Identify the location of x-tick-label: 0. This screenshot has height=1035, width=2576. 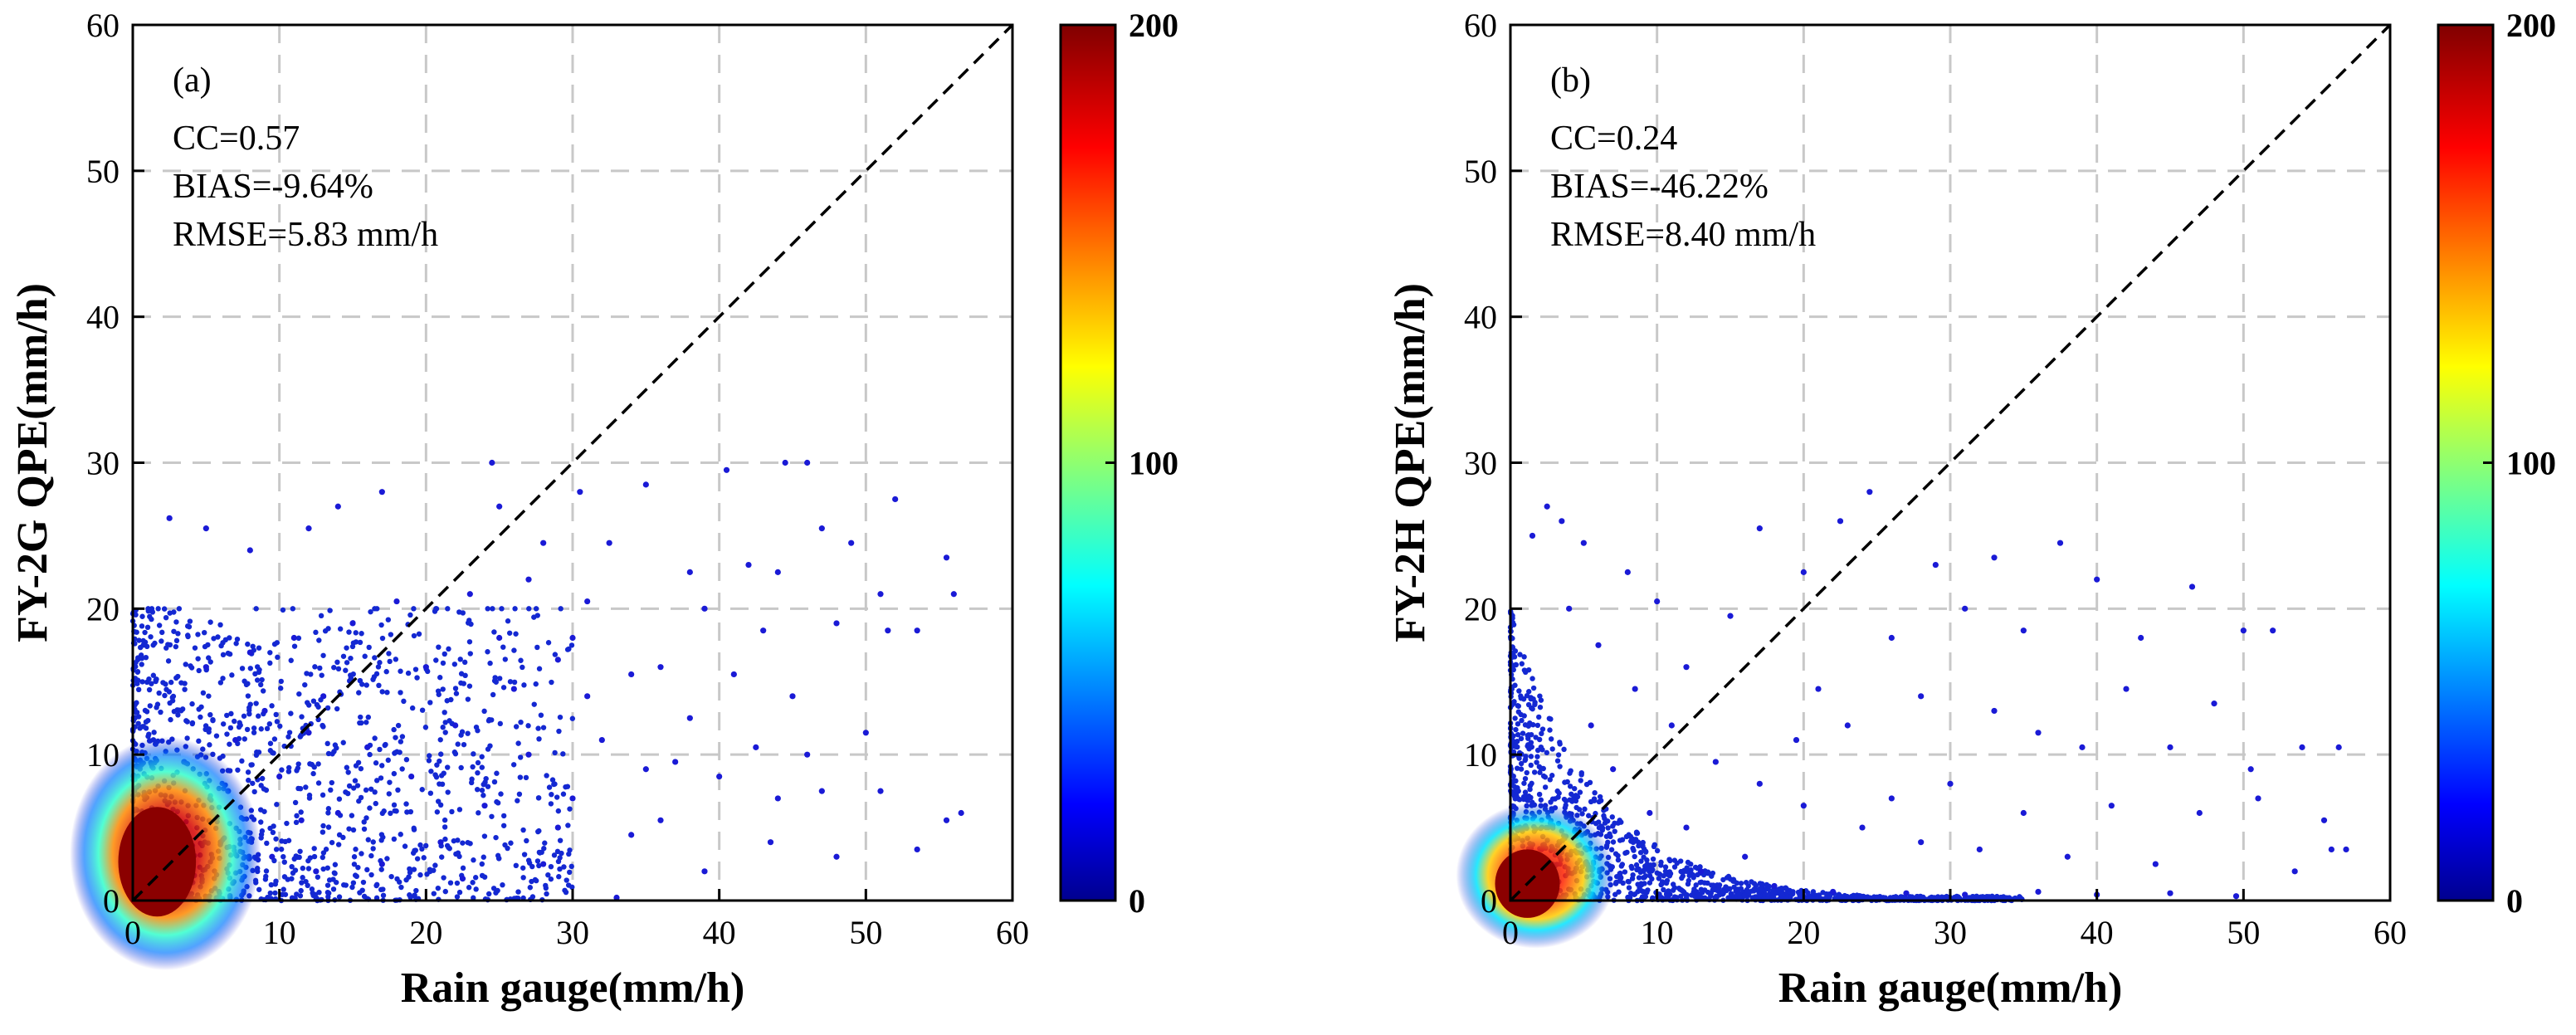
(132, 932).